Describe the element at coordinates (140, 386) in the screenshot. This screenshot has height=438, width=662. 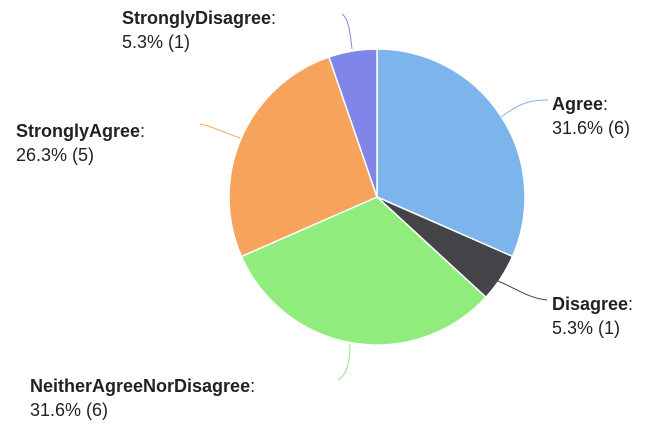
I see `slice-name: NeitherAgreeNorDisagree` at that location.